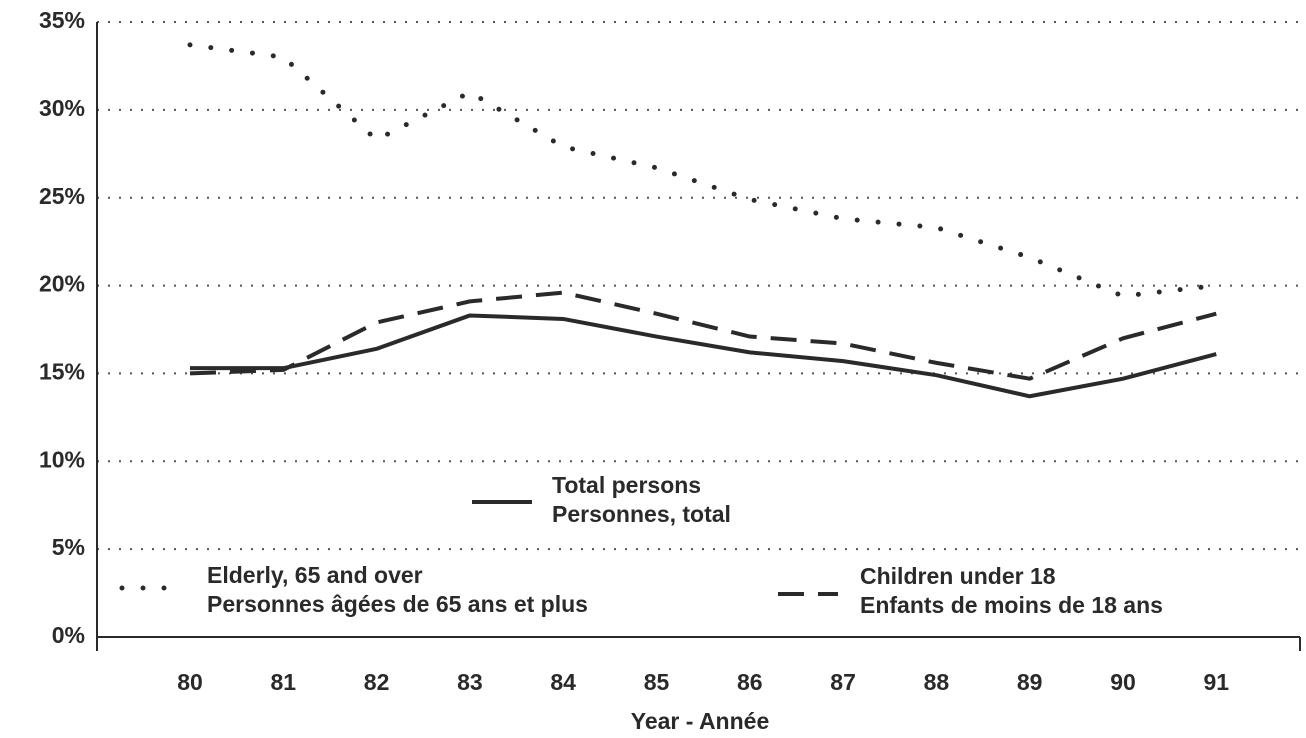  What do you see at coordinates (750, 682) in the screenshot?
I see `x-tick-label: 86` at bounding box center [750, 682].